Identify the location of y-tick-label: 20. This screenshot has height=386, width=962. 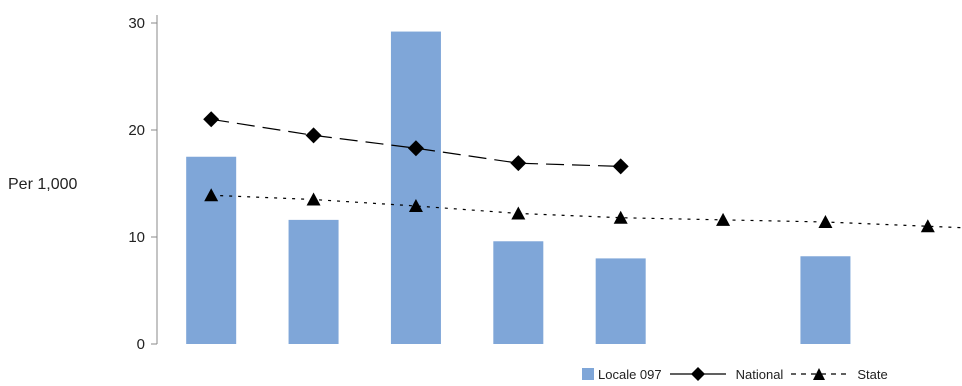
(136, 130).